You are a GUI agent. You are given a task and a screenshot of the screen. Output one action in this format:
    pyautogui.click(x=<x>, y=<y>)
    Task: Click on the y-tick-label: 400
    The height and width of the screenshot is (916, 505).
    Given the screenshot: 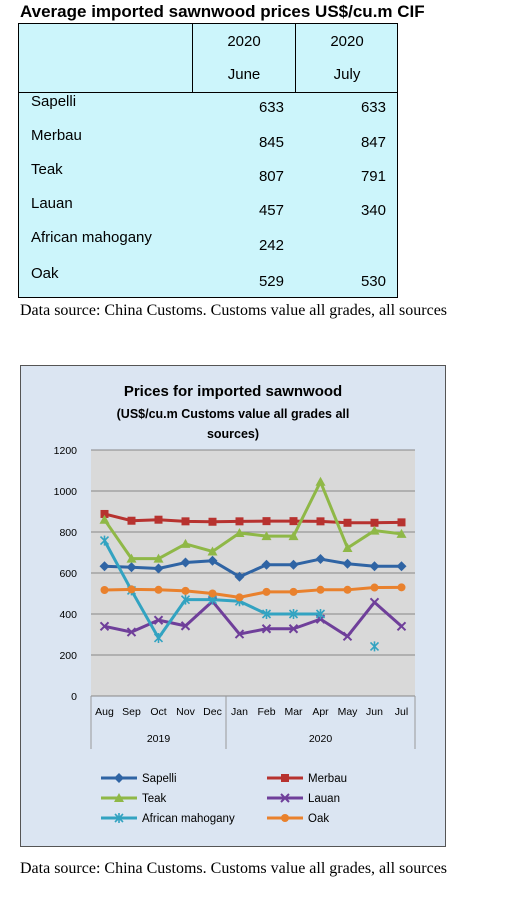 What is the action you would take?
    pyautogui.click(x=68, y=615)
    